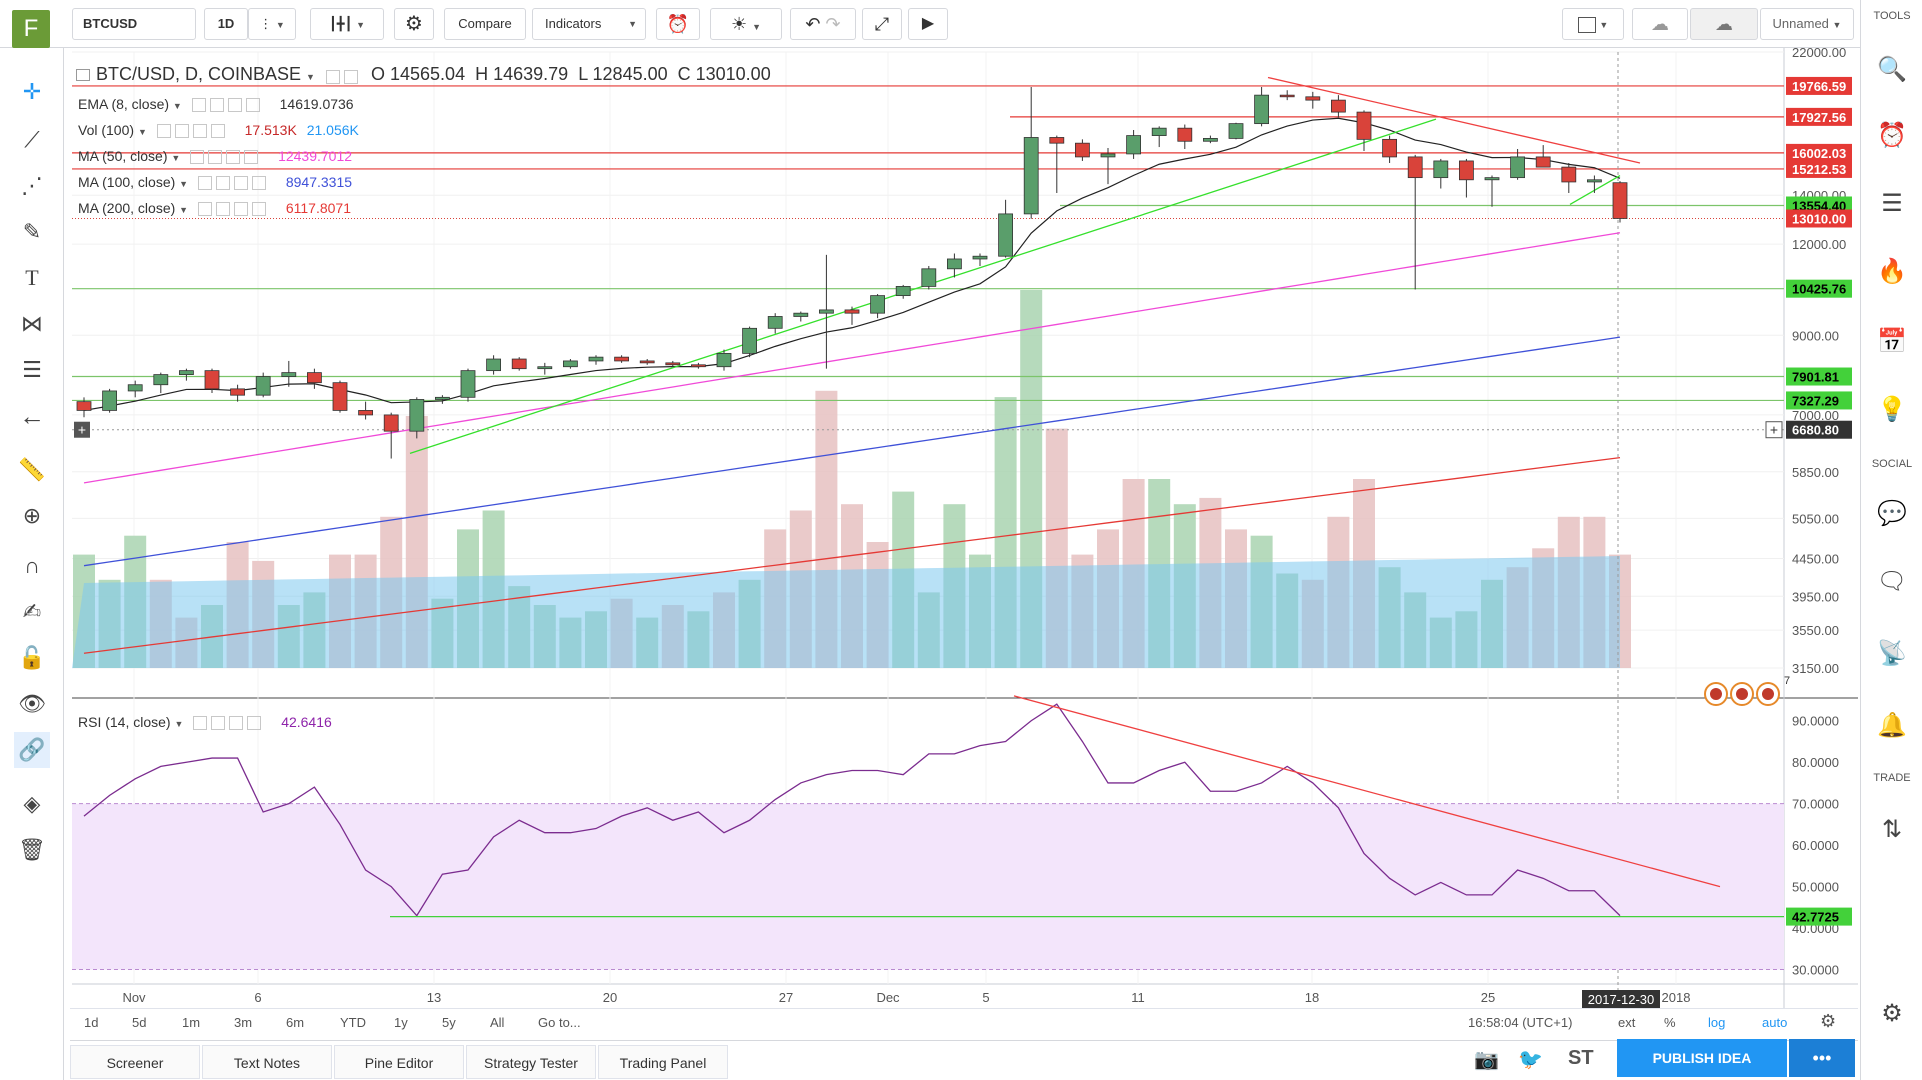 The height and width of the screenshot is (1080, 1922). What do you see at coordinates (1724, 24) in the screenshot?
I see `save-cloud-button: ☁` at bounding box center [1724, 24].